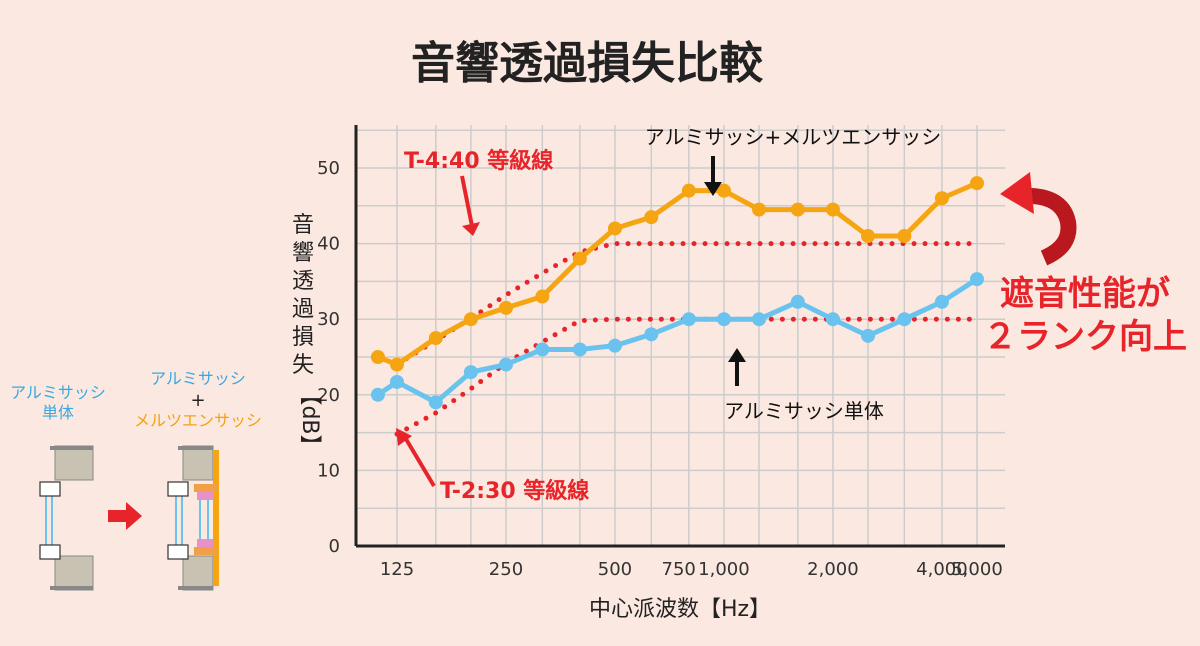 This screenshot has height=646, width=1200. I want to click on x-tick-125: 125, so click(397, 569).